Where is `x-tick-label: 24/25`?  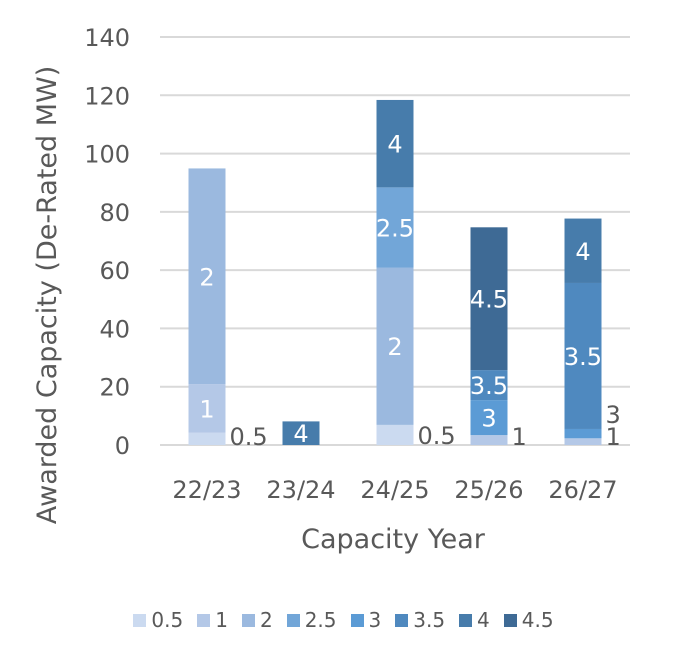 x-tick-label: 24/25 is located at coordinates (394, 490).